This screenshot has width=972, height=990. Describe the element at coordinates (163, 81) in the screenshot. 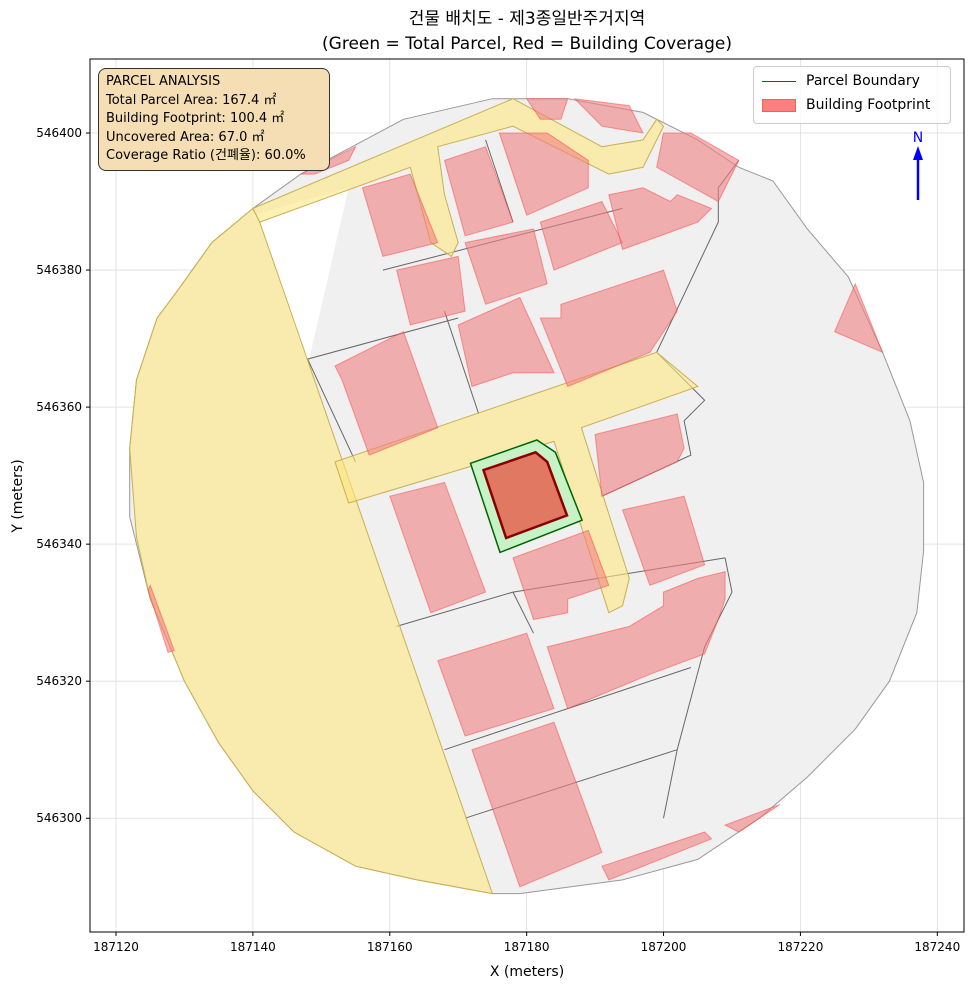

I see `info-heading: PARCEL ANALYSIS` at that location.